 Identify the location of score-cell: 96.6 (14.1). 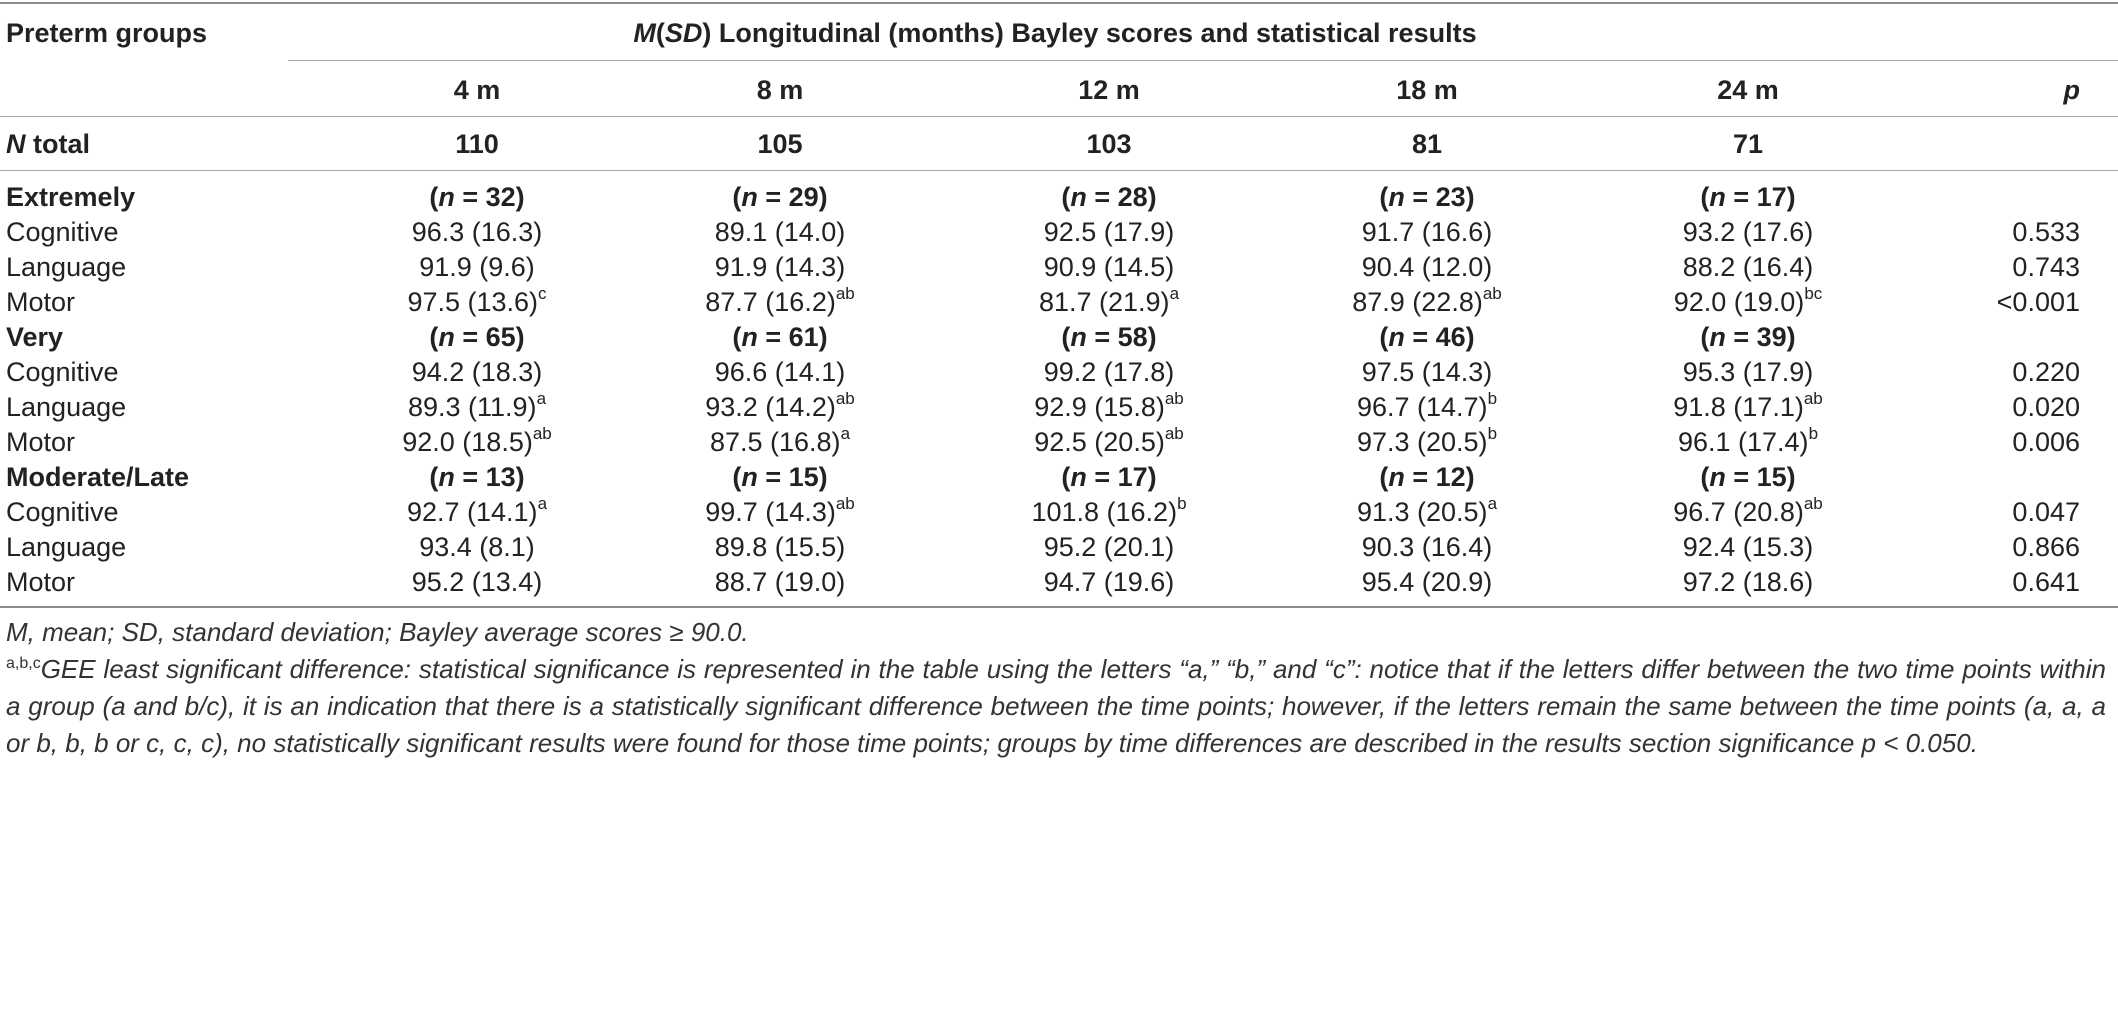
(780, 372).